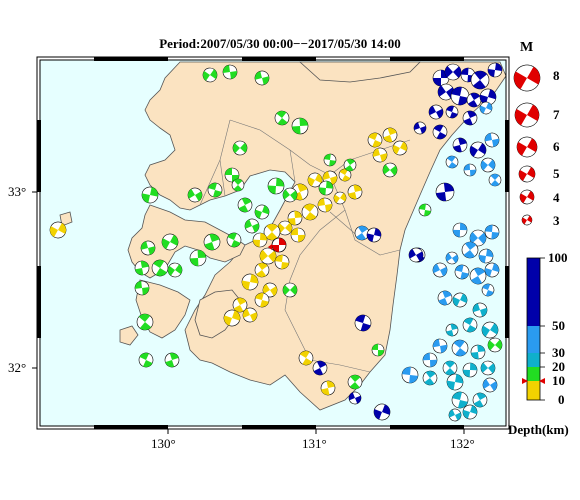  What do you see at coordinates (558, 380) in the screenshot?
I see `depth-label: 10` at bounding box center [558, 380].